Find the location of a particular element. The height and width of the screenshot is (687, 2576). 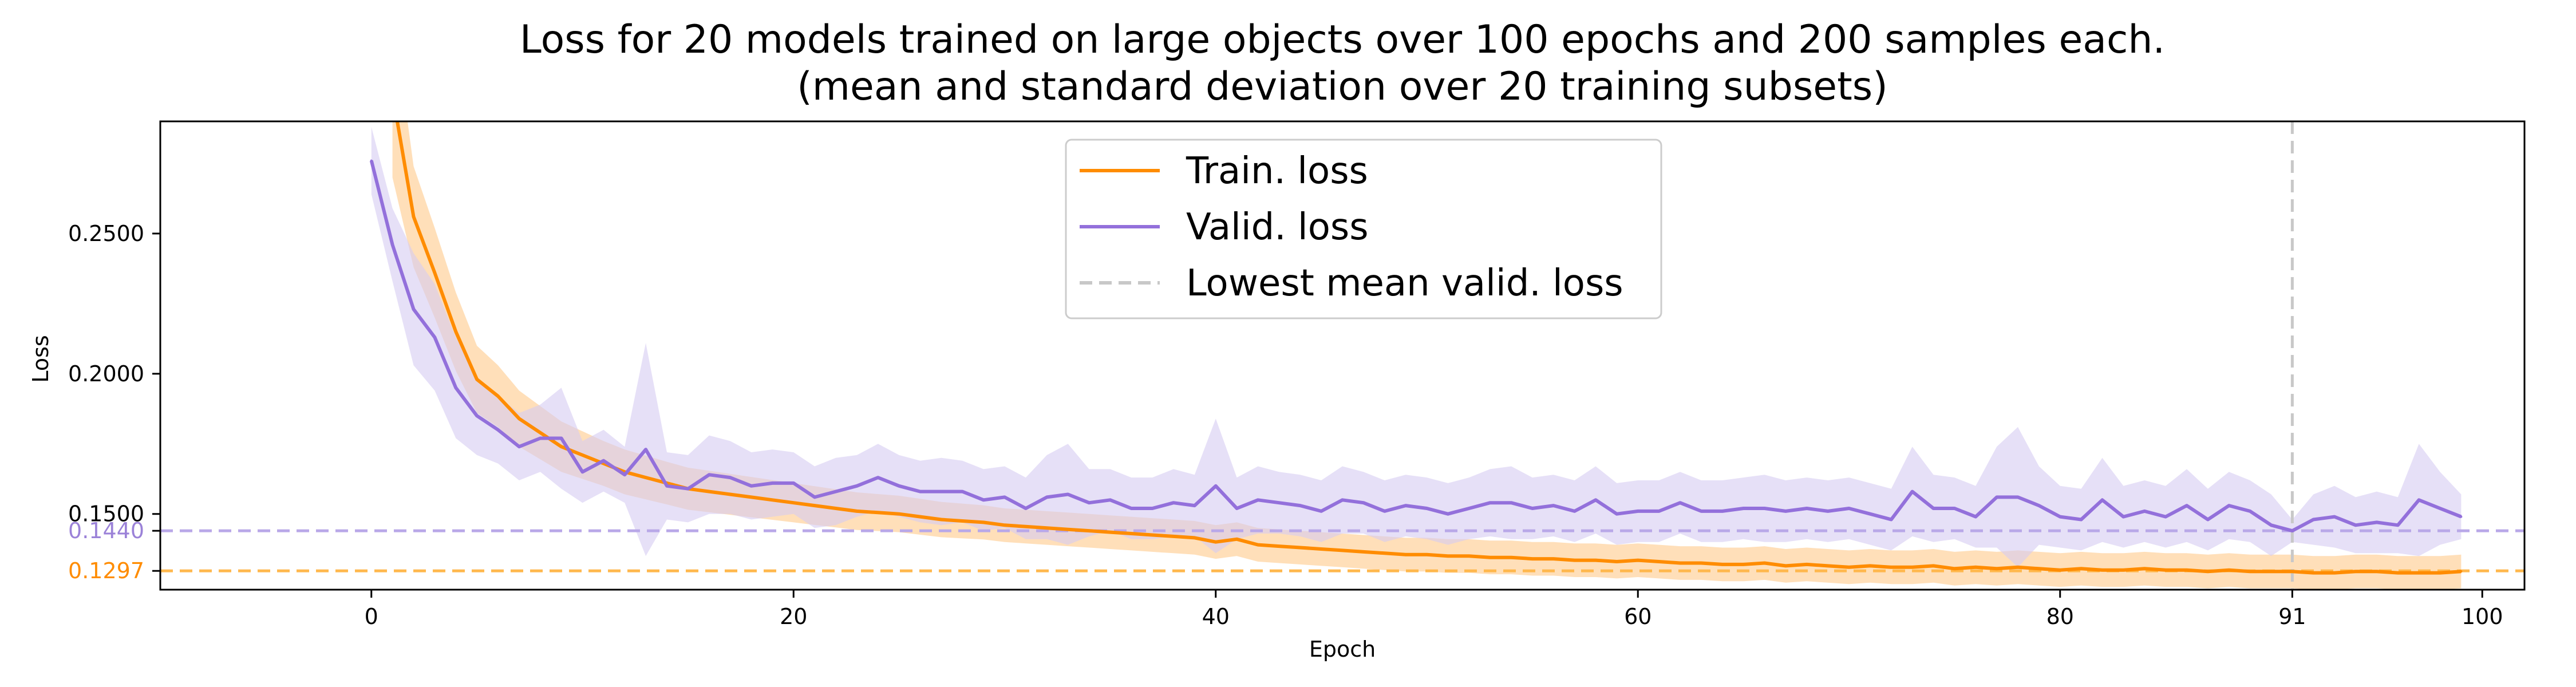

x-tick-label: 80 is located at coordinates (2060, 617).